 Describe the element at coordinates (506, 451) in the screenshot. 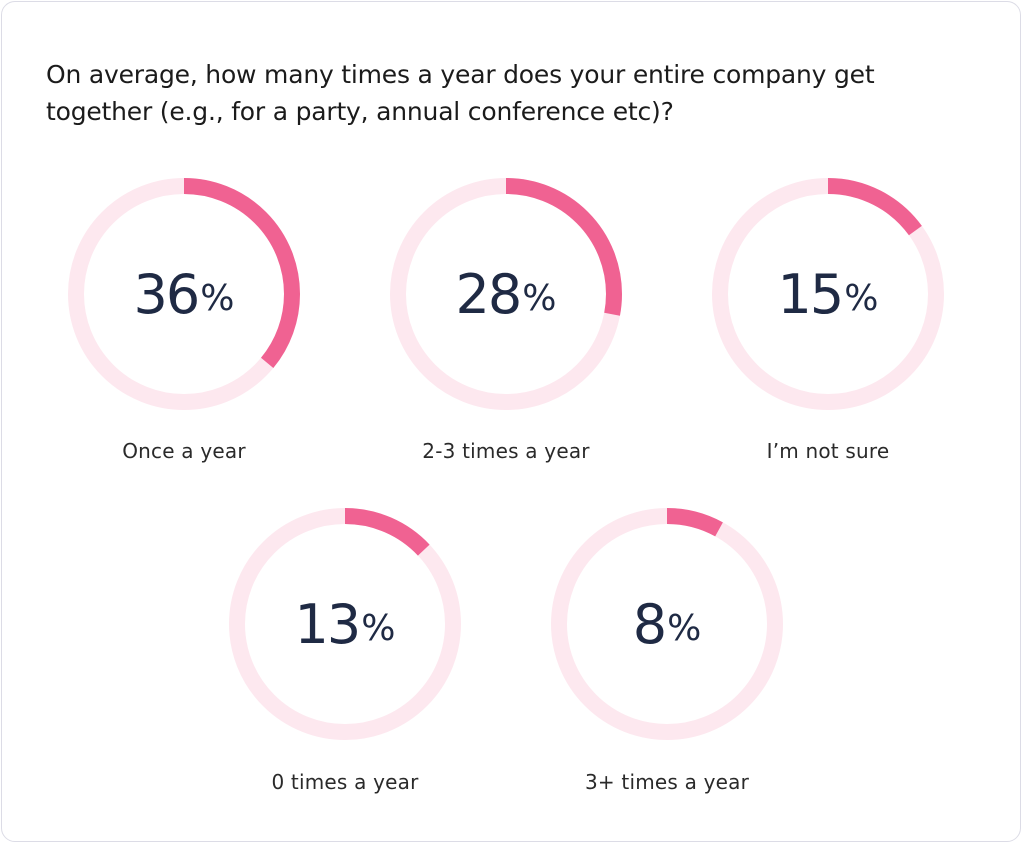

I see `donut-label: 2-3 times a year` at that location.